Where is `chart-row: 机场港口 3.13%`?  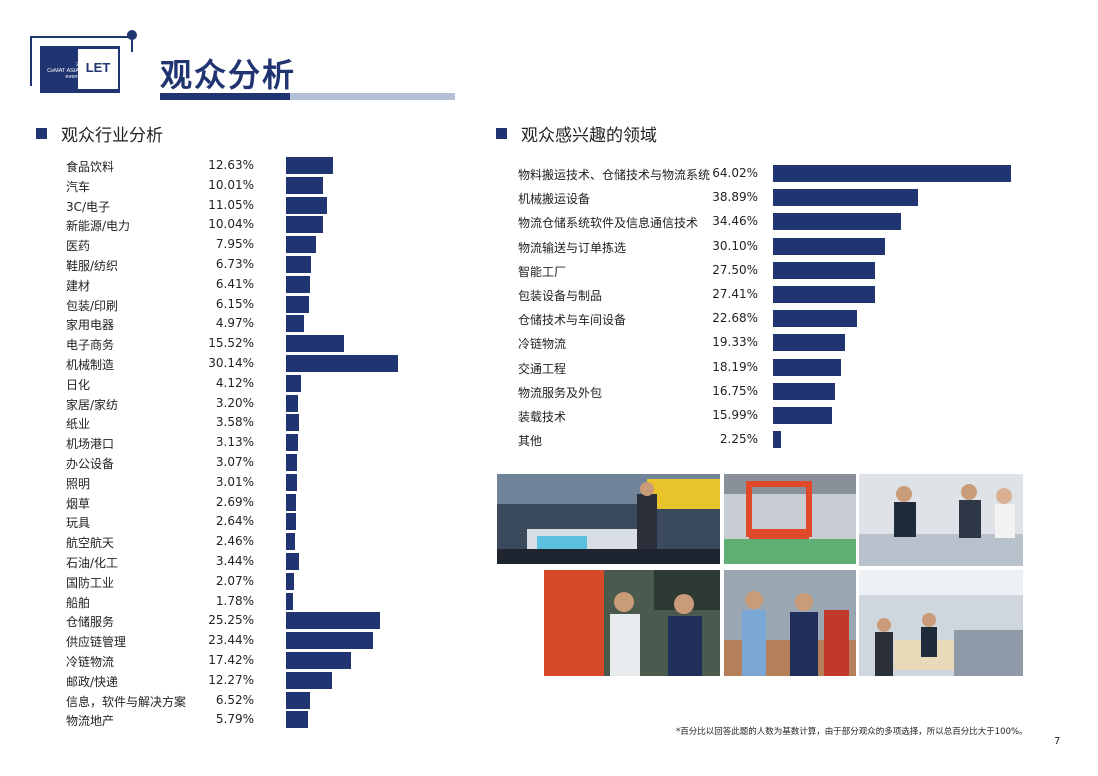 chart-row: 机场港口 3.13% is located at coordinates (234, 443).